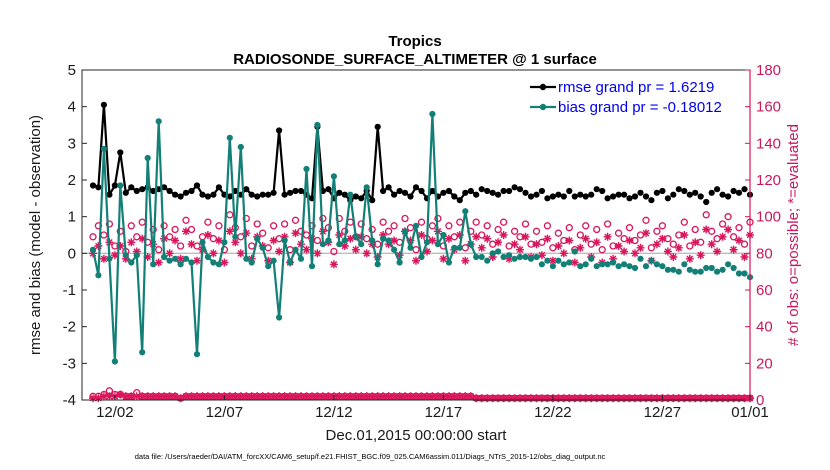 Image resolution: width=830 pixels, height=470 pixels. What do you see at coordinates (764, 290) in the screenshot?
I see `y-right-tick-label: 60` at bounding box center [764, 290].